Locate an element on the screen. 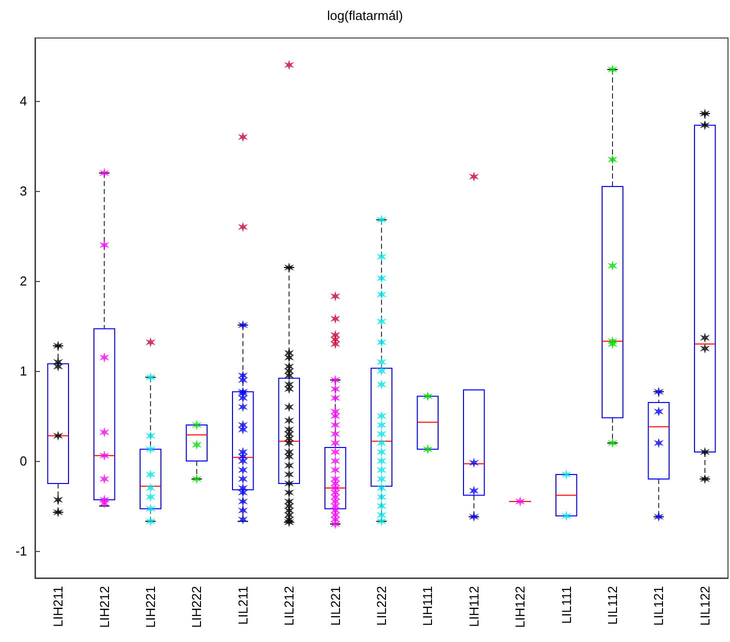 This screenshot has width=730, height=642. x-tick-label: LIL222 is located at coordinates (381, 606).